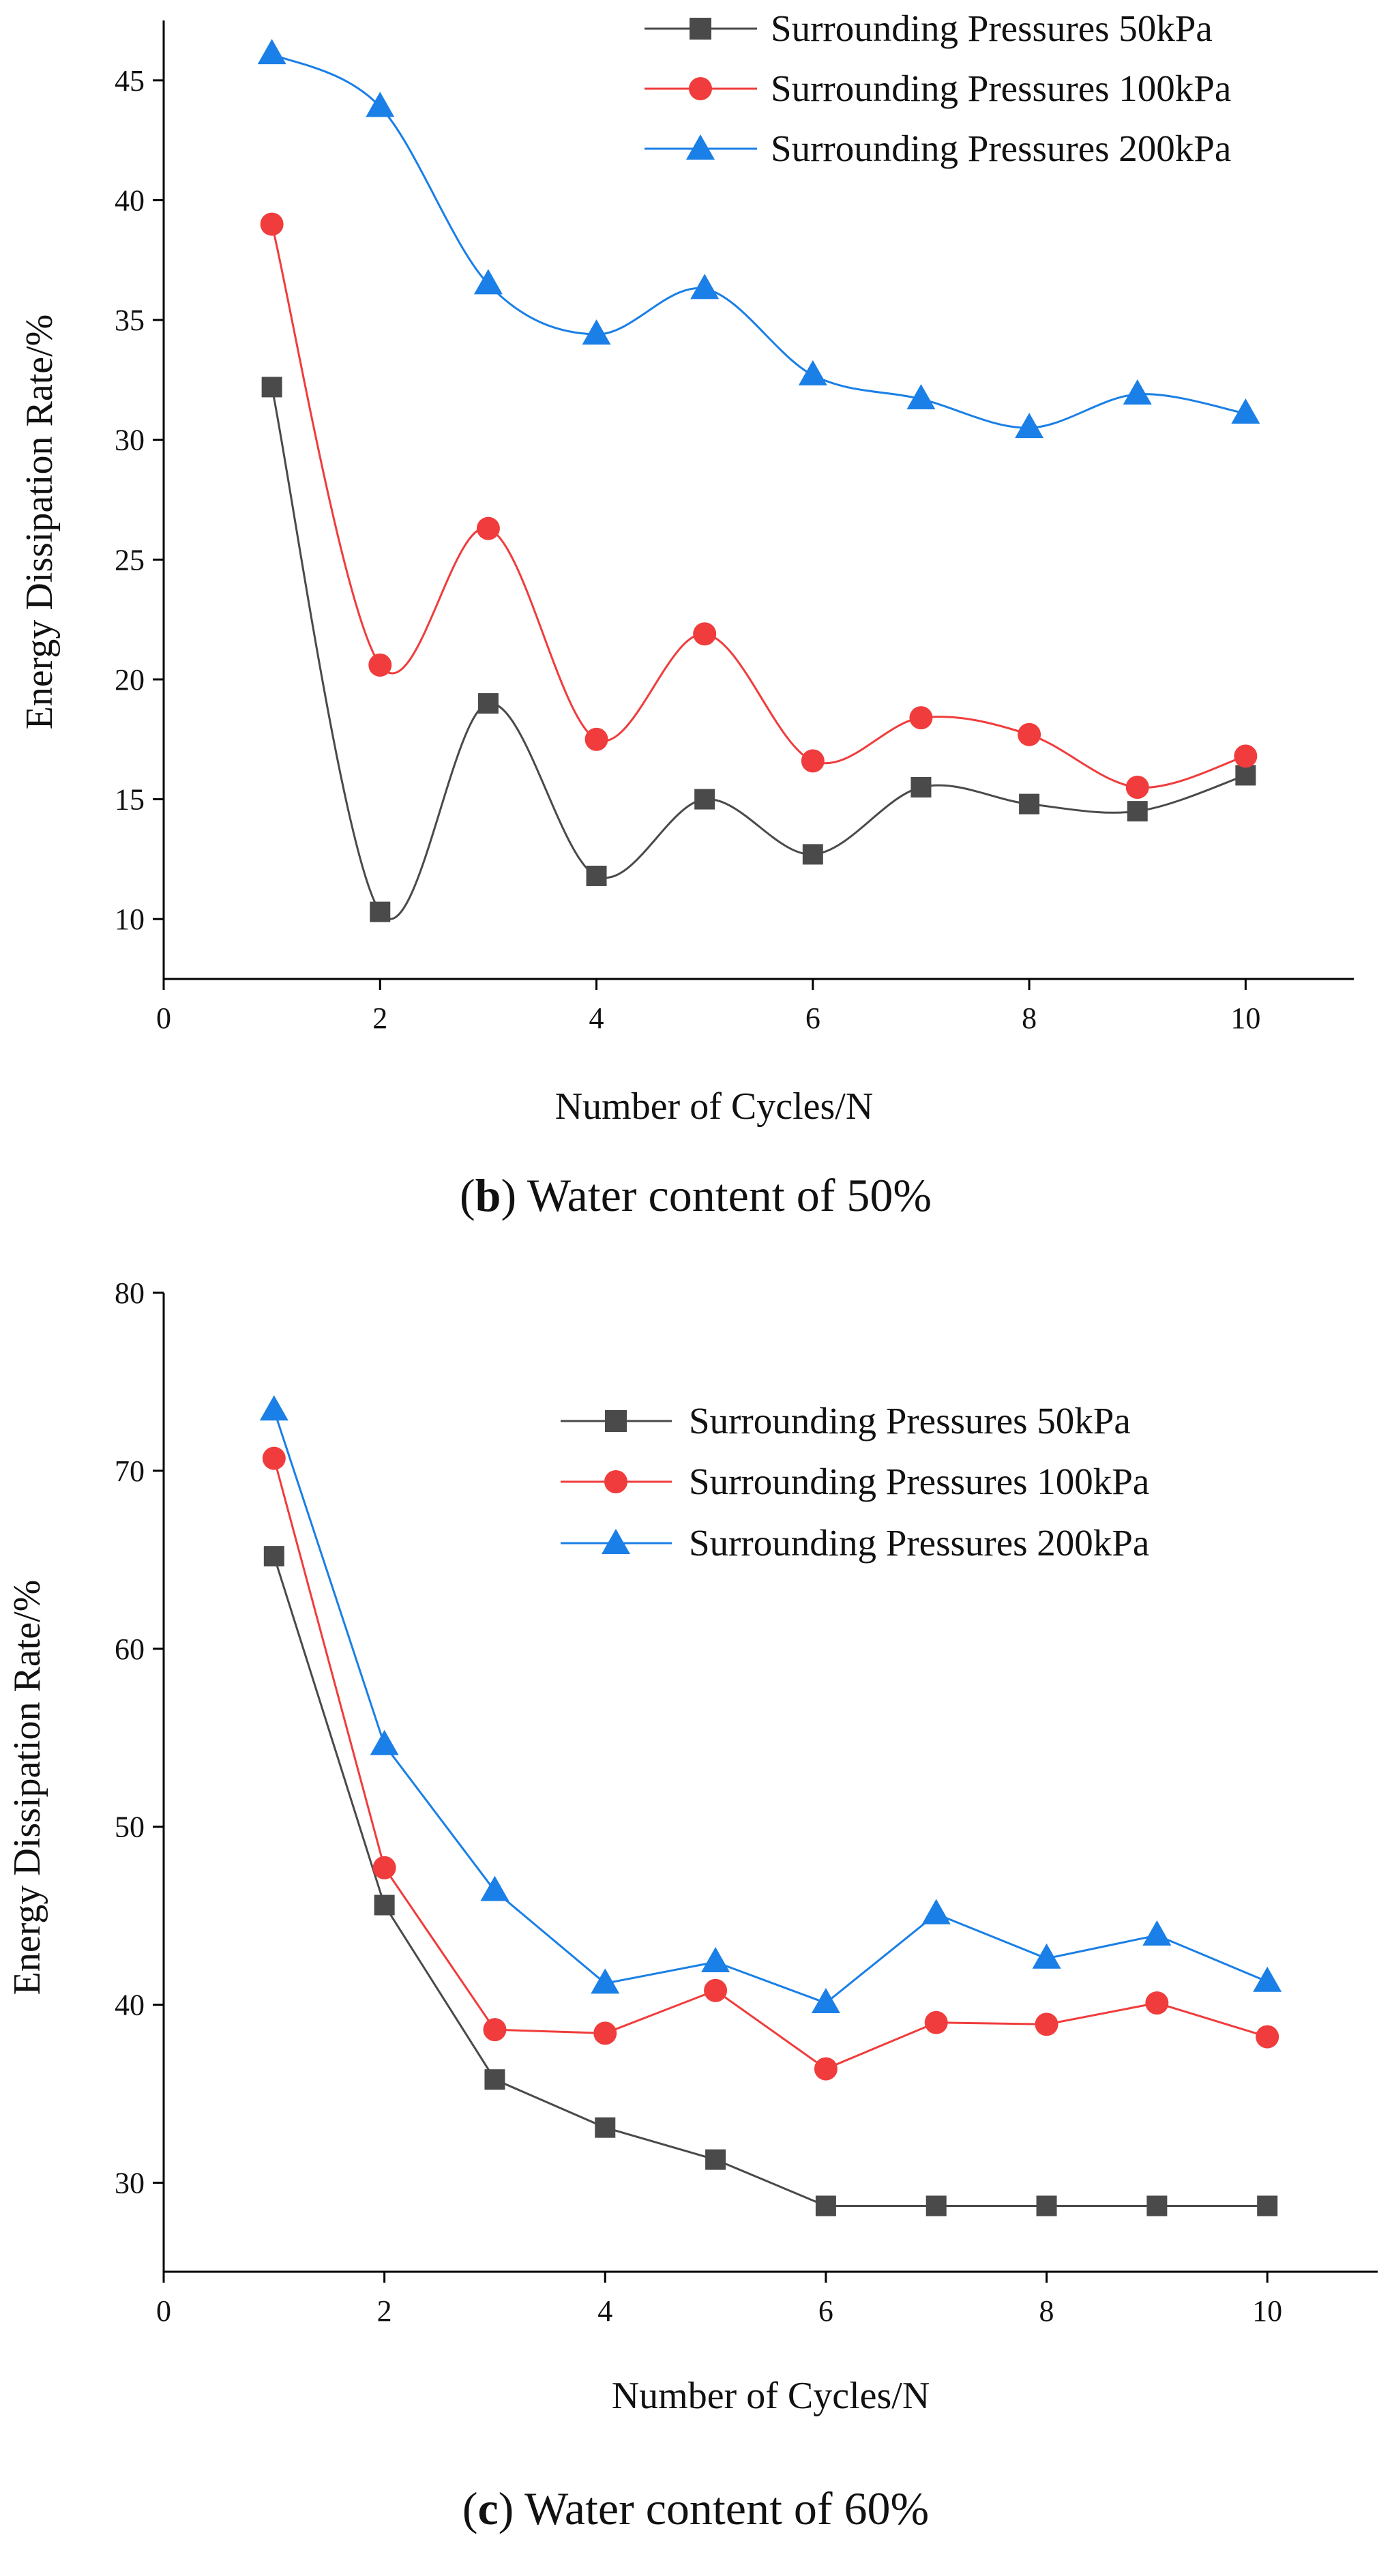  What do you see at coordinates (130, 800) in the screenshot?
I see `y-tick-label: 15` at bounding box center [130, 800].